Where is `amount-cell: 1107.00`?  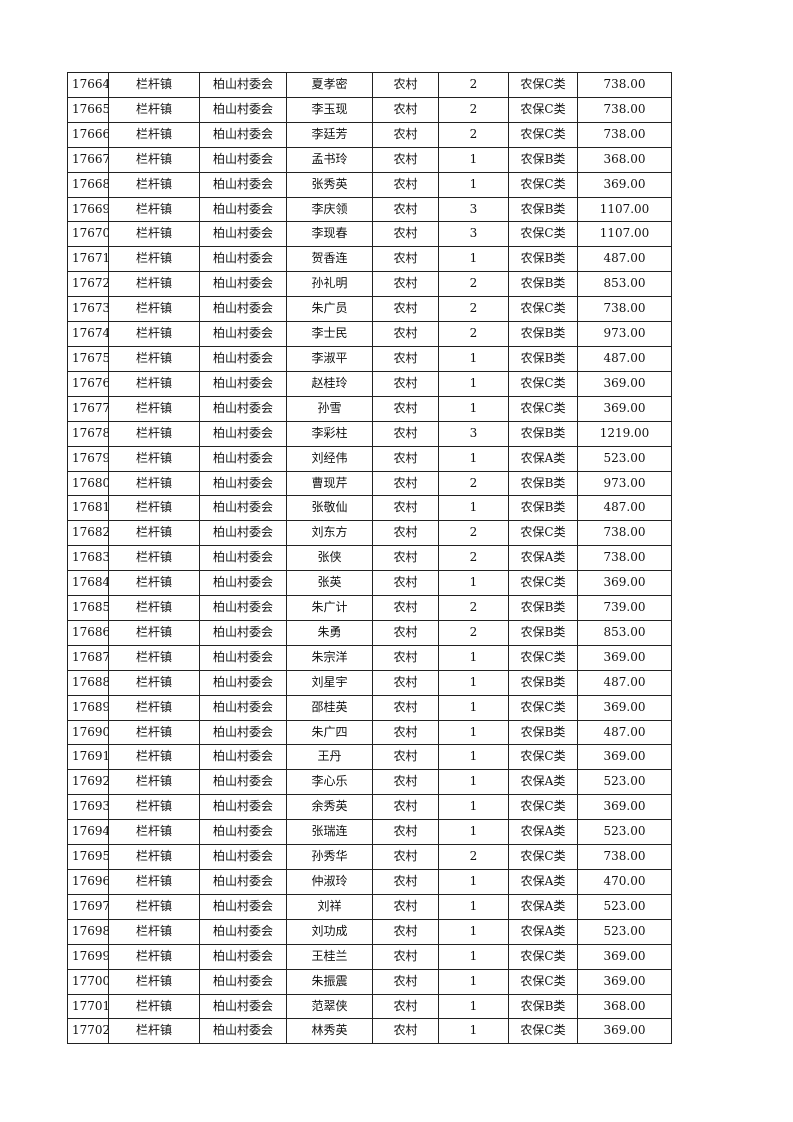 amount-cell: 1107.00 is located at coordinates (624, 209).